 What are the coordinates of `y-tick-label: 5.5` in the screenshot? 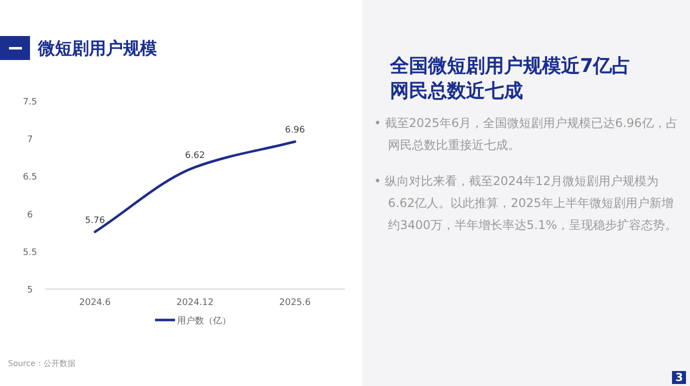 It's located at (30, 253).